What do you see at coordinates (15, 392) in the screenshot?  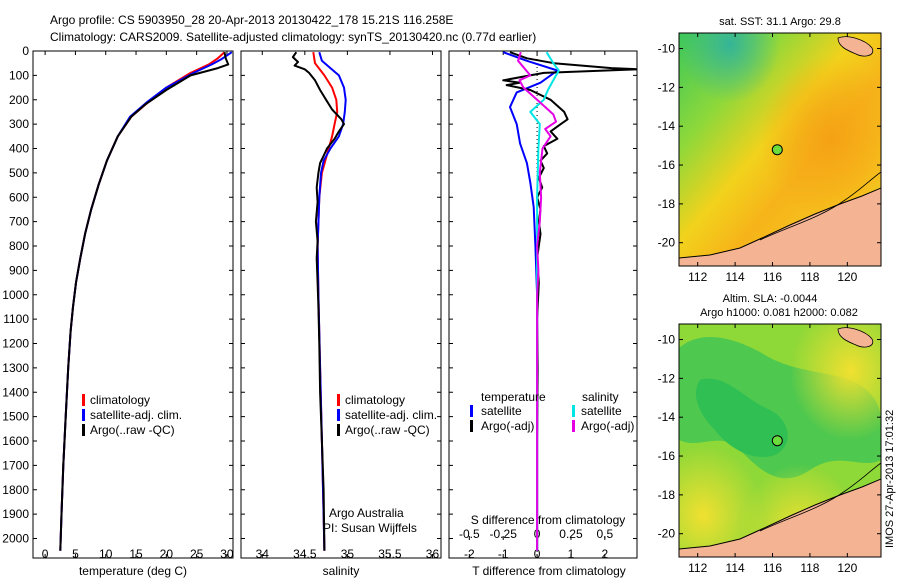 I see `y-tick-label: 1400` at bounding box center [15, 392].